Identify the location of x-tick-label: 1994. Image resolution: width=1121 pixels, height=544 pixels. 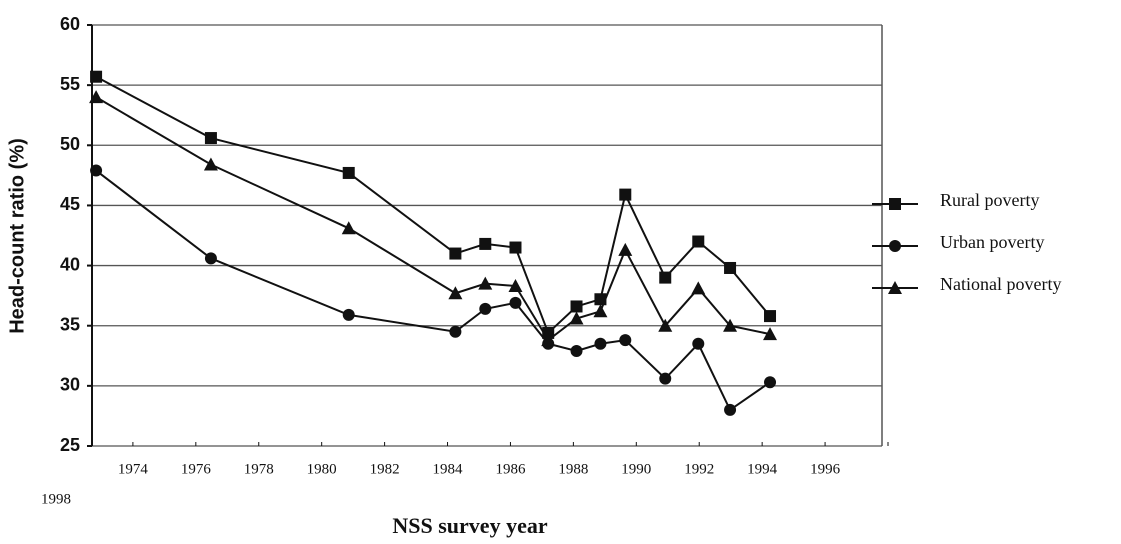
(762, 469).